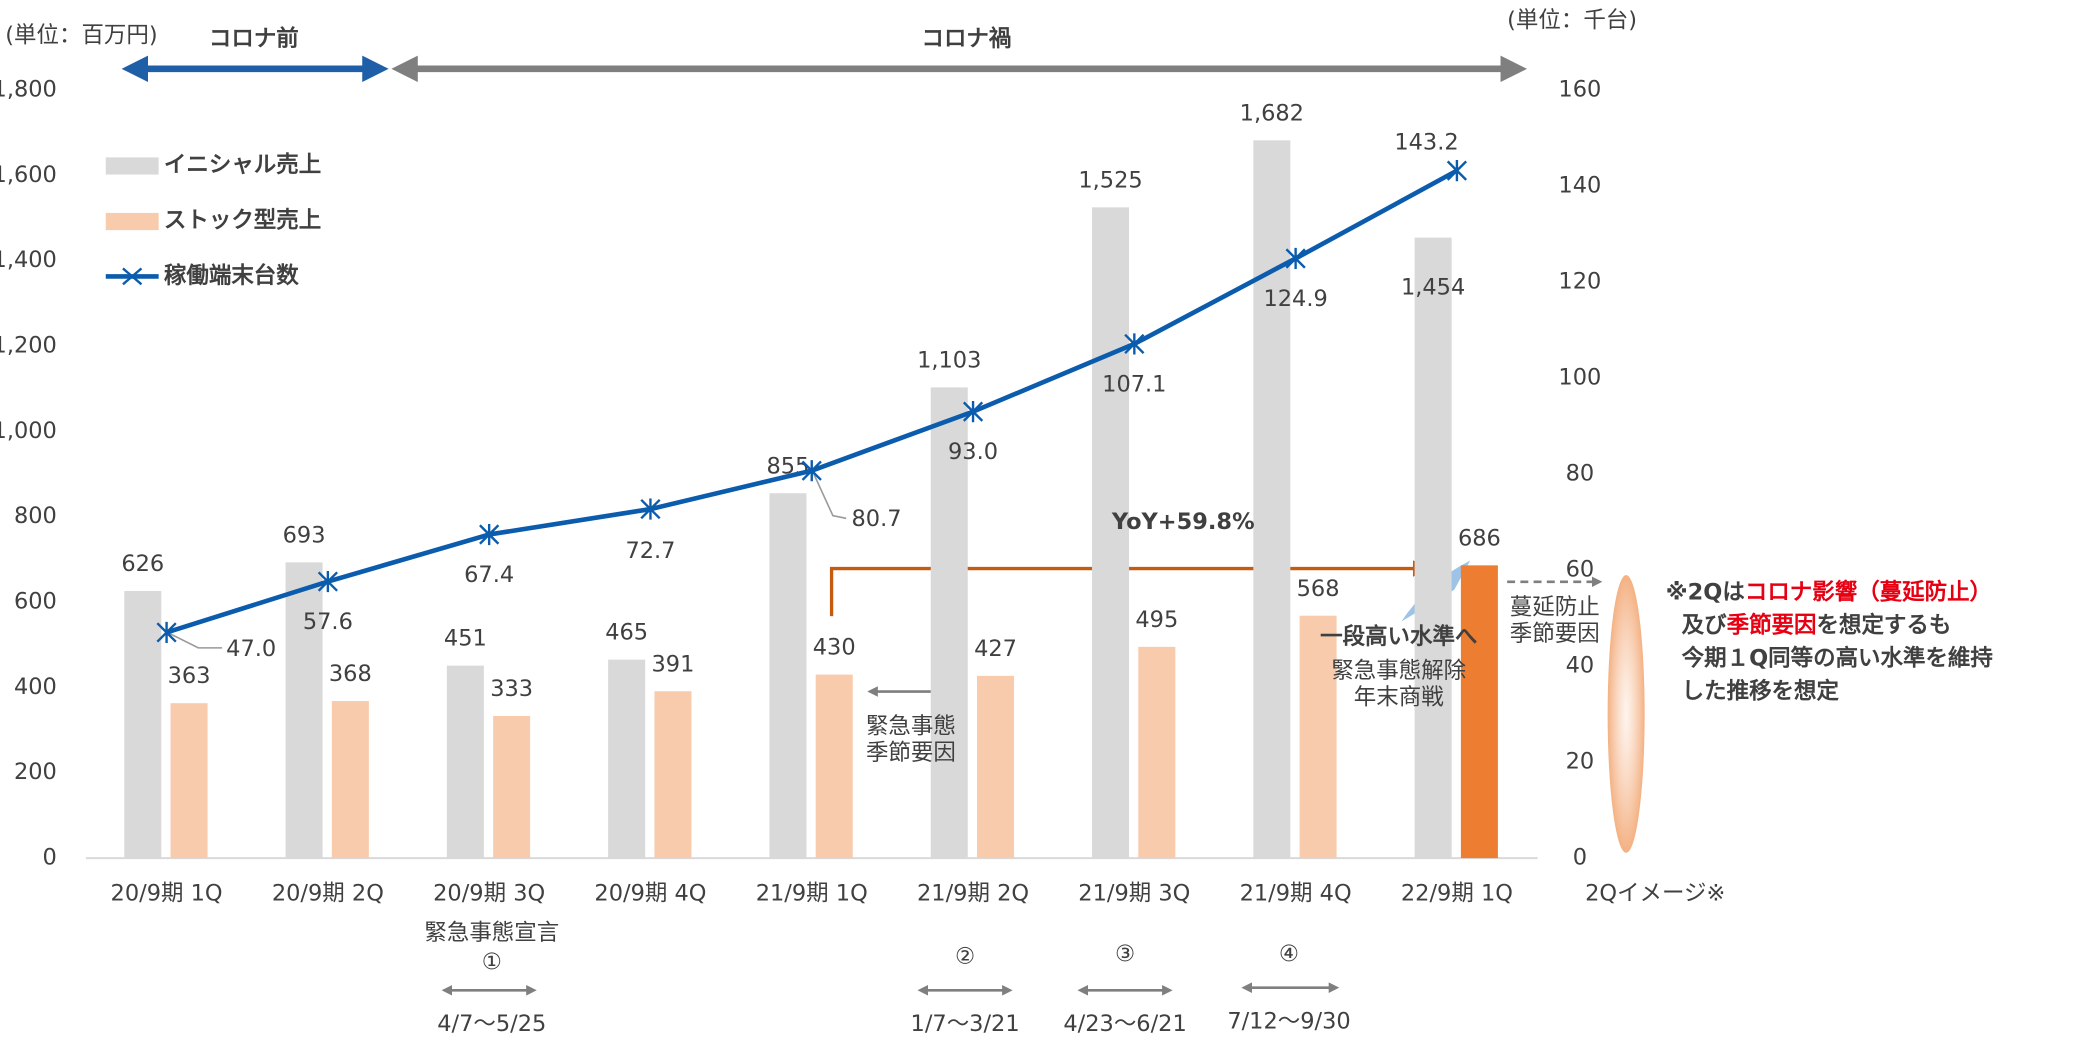 This screenshot has height=1038, width=2073. I want to click on annotation: (単位：百万円), so click(81, 35).